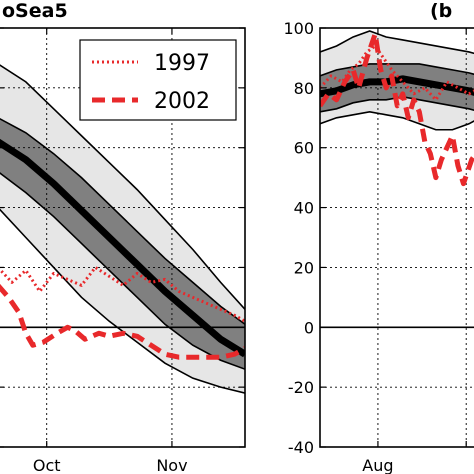 Image resolution: width=474 pixels, height=474 pixels. I want to click on series-line-1997, so click(122, 294).